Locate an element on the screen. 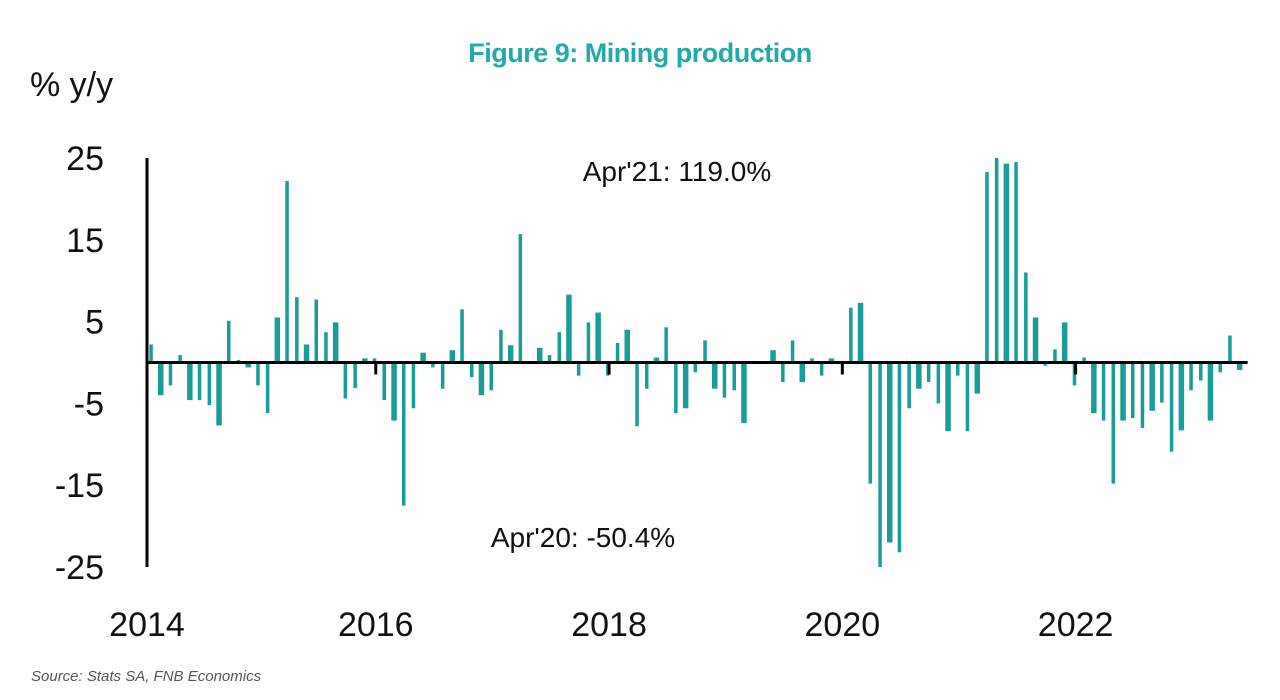  x-tick-label: 2020 is located at coordinates (843, 625).